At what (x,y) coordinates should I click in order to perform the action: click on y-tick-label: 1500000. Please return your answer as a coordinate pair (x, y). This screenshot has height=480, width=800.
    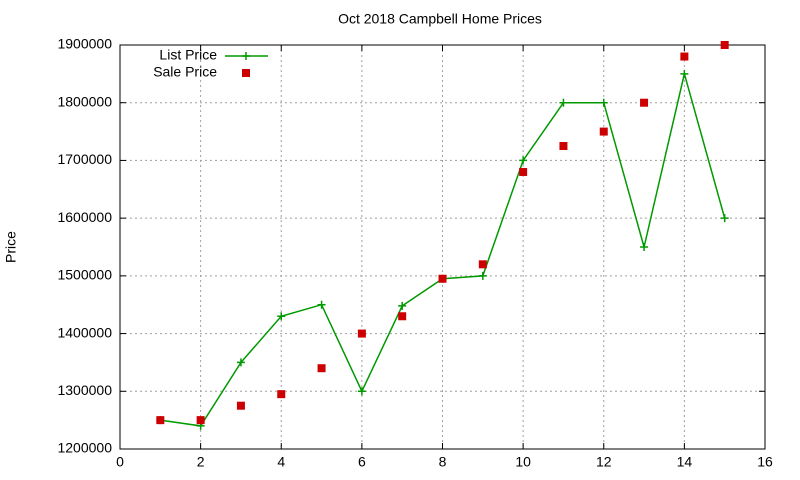
    Looking at the image, I should click on (84, 275).